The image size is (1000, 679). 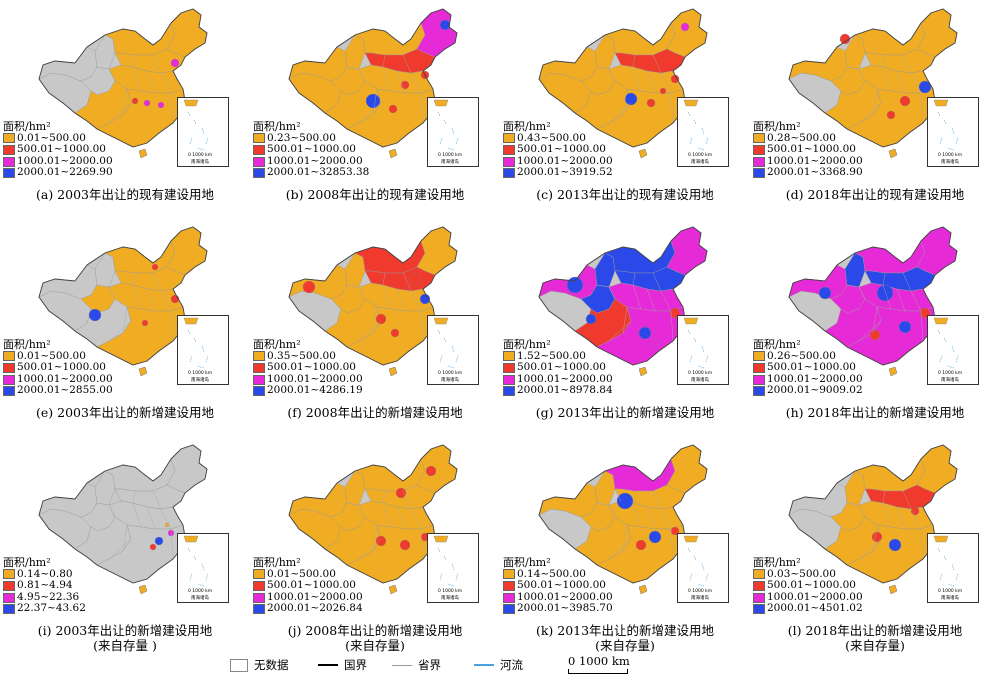 I want to click on legend-item: 1.52~500.00, so click(x=558, y=356).